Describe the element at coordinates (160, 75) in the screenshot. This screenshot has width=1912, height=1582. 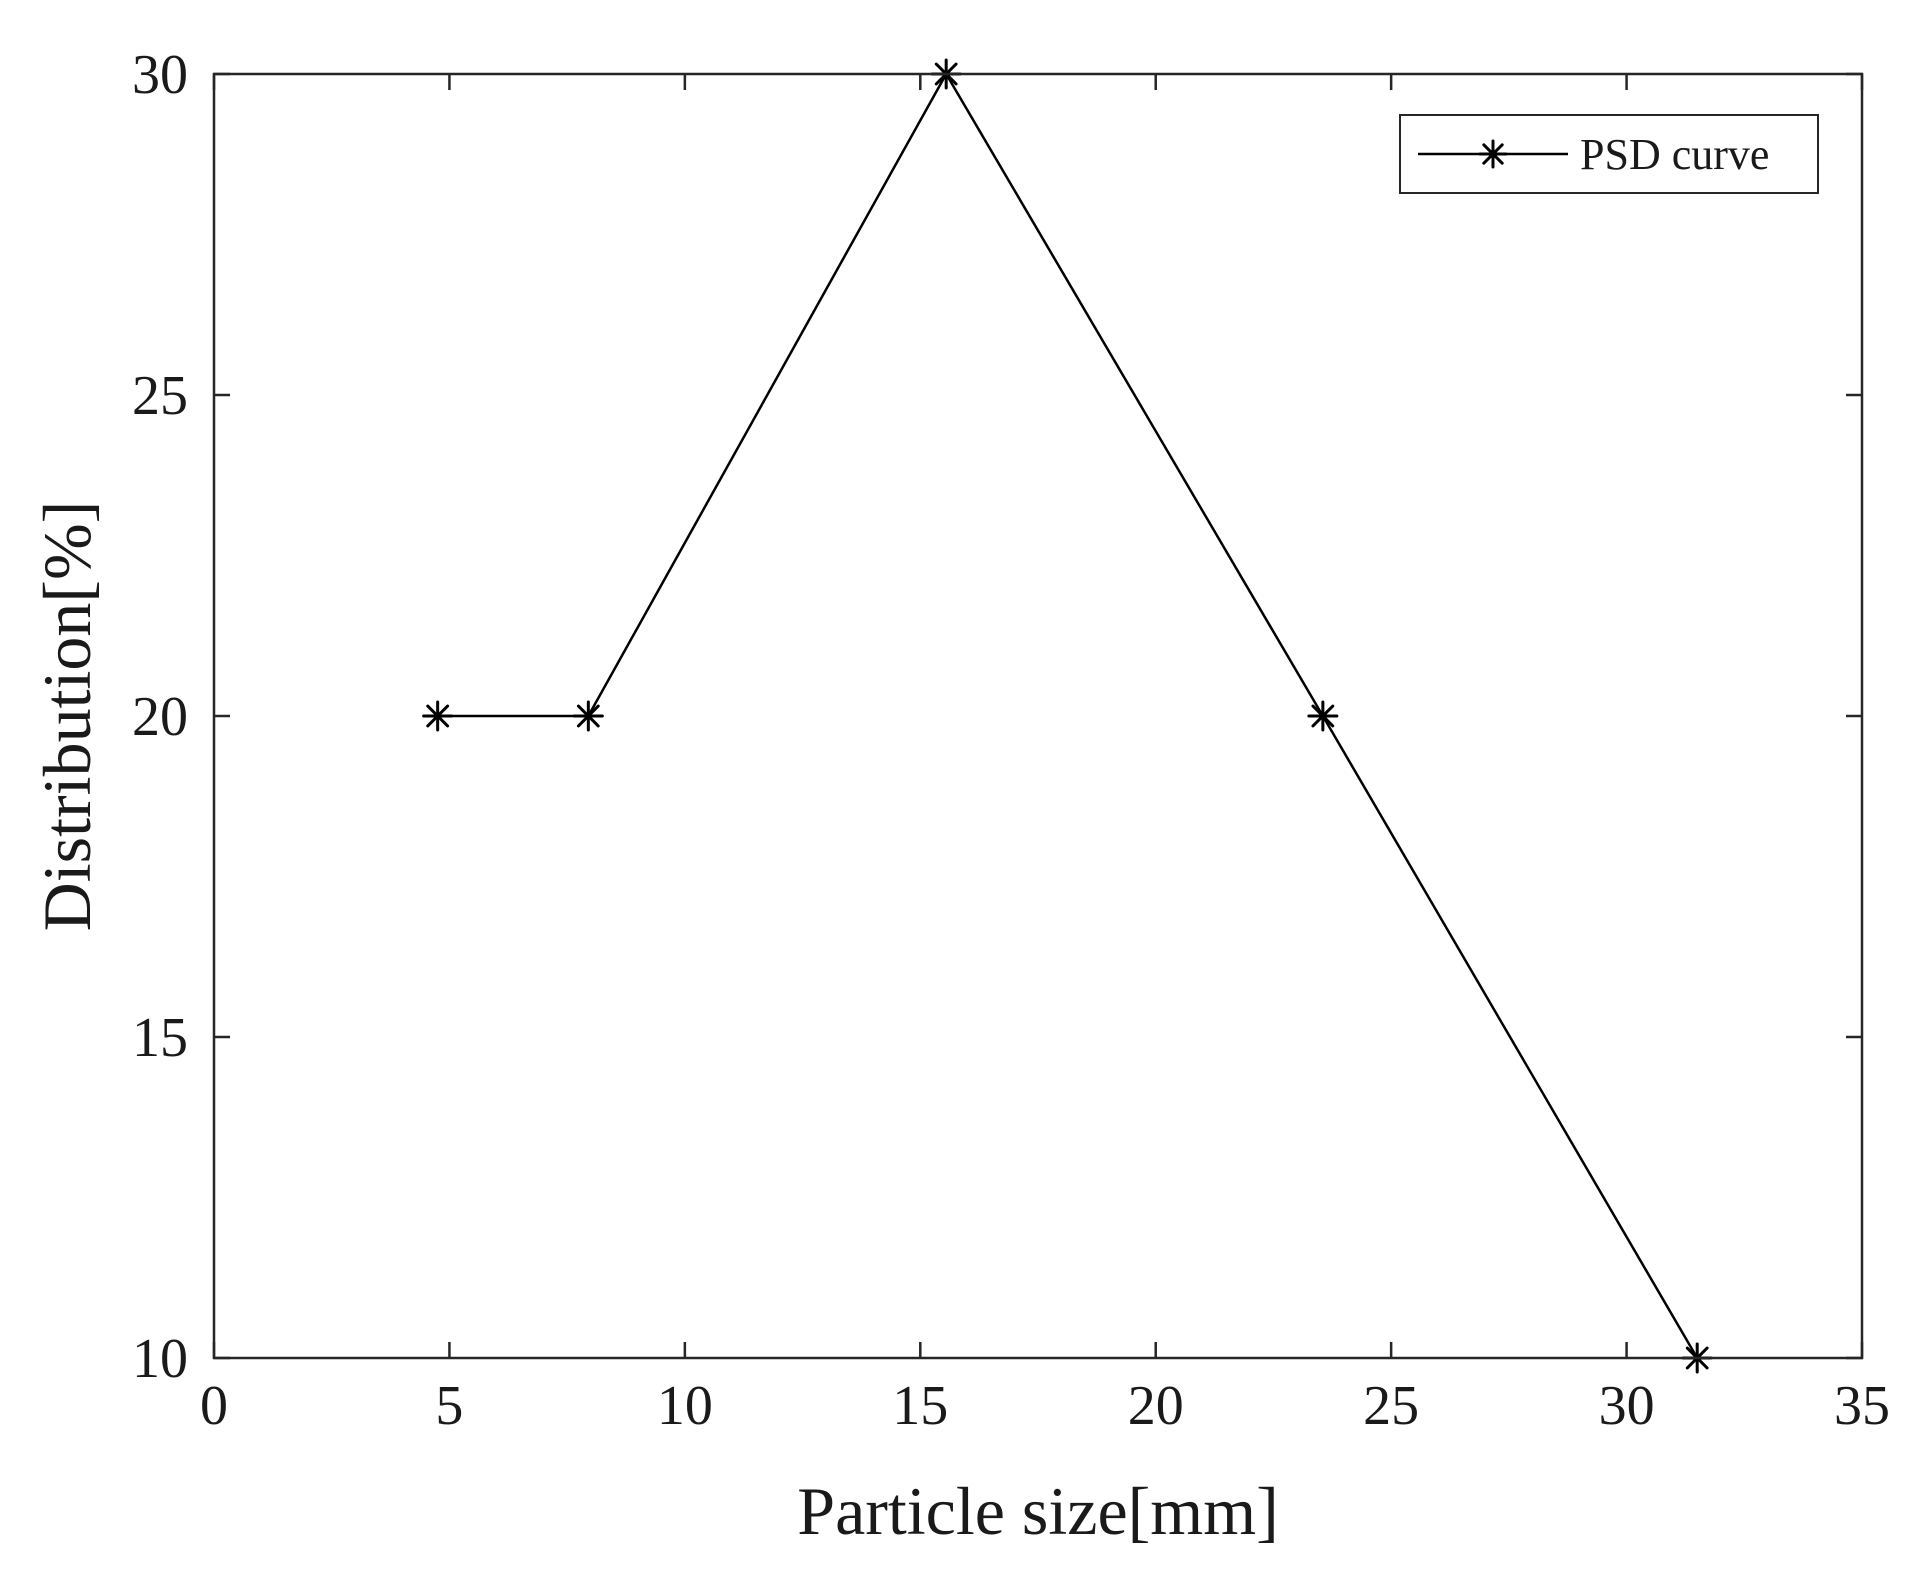
I see `y-tick-label: 30` at that location.